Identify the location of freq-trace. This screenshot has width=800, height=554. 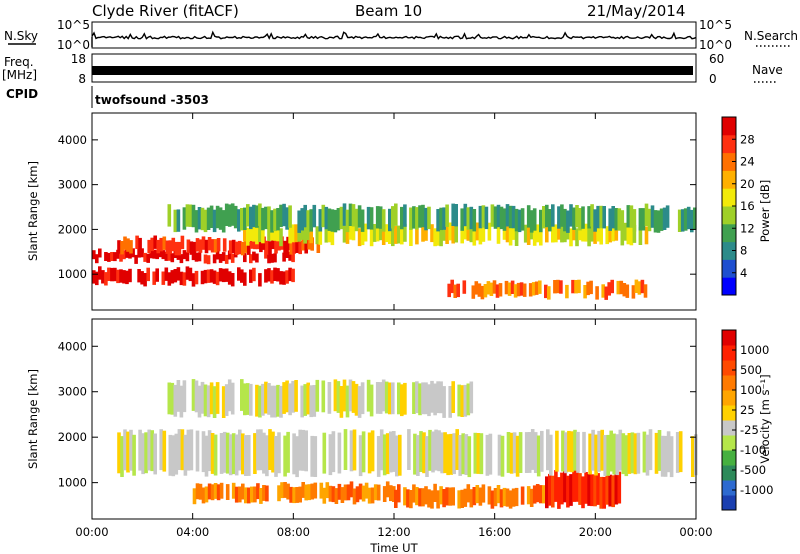
(392, 70).